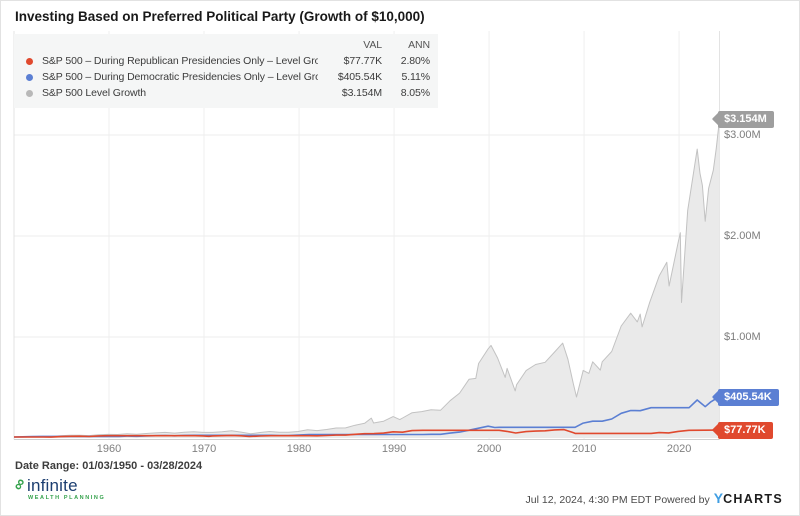  Describe the element at coordinates (372, 45) in the screenshot. I see `legend-header-val: VAL` at that location.